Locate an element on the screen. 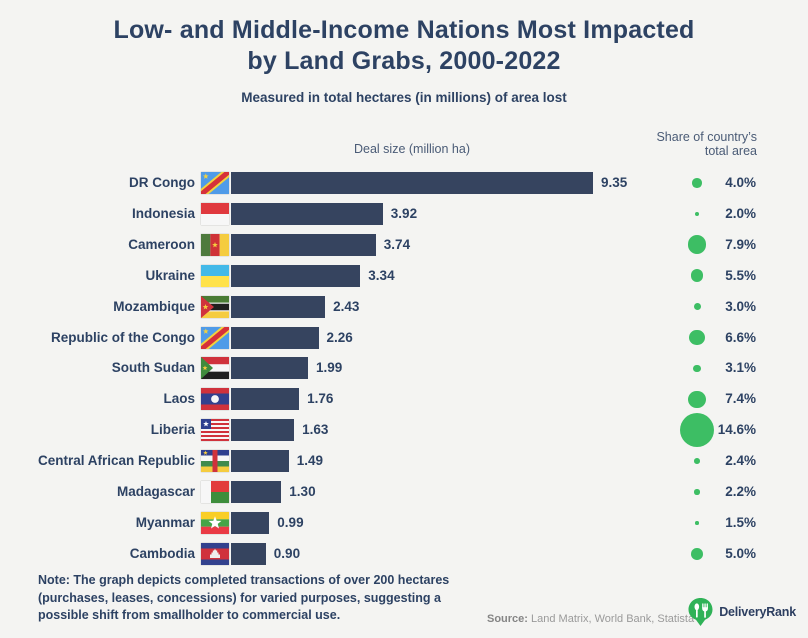 The width and height of the screenshot is (808, 638). country-label: Cambodia is located at coordinates (162, 553).